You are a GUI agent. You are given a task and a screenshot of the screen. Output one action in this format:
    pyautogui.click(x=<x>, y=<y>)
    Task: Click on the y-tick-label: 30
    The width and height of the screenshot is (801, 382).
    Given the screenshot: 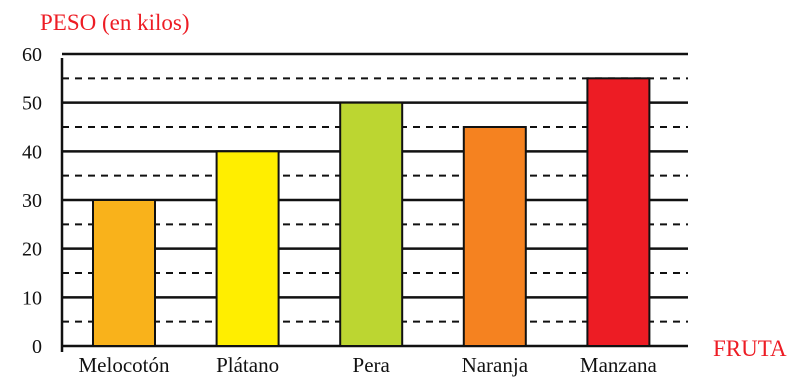 What is the action you would take?
    pyautogui.click(x=32, y=201)
    